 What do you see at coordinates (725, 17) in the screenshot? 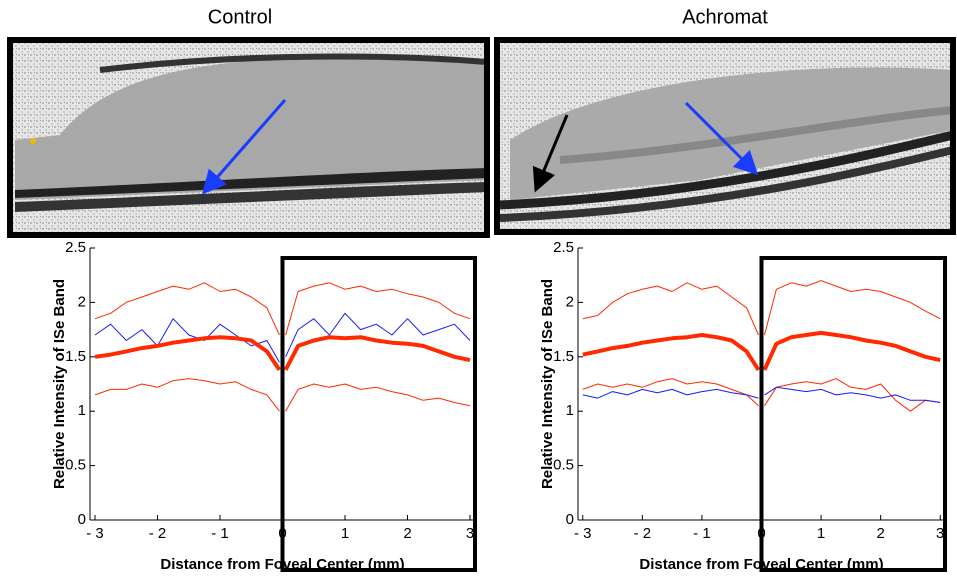
I see `chart-title: Achromat` at bounding box center [725, 17].